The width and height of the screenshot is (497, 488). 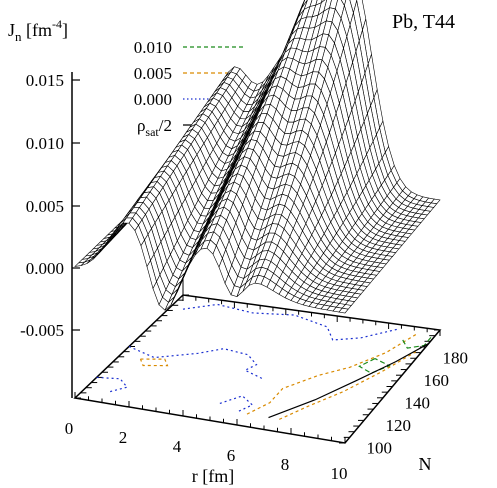 I want to click on z-tick-label: 0.010, so click(x=45, y=143).